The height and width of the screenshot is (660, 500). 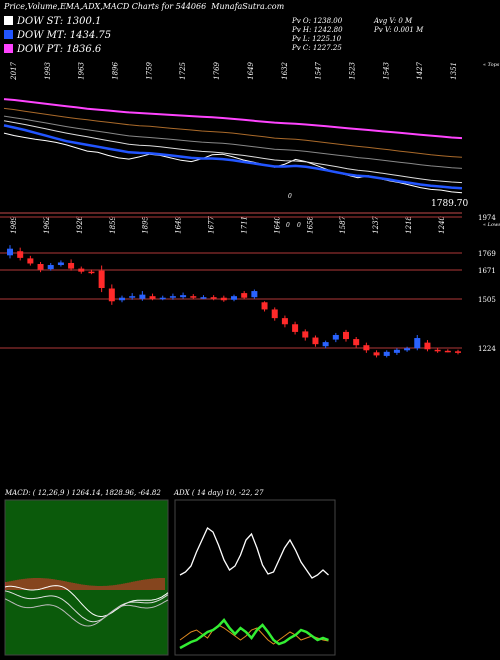 What do you see at coordinates (149, 70) in the screenshot?
I see `top-tick-label: 1759` at bounding box center [149, 70].